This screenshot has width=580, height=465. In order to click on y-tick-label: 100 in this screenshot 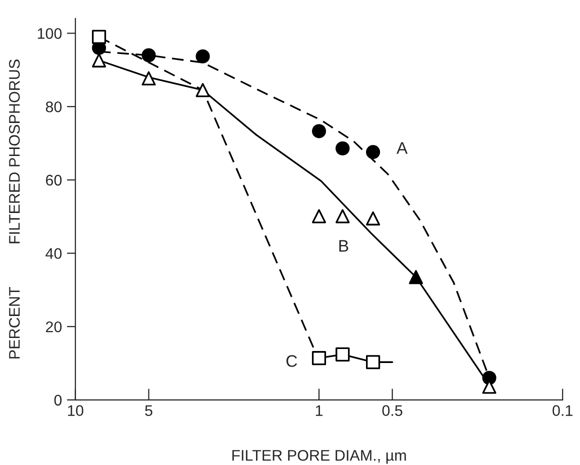, I will do `click(50, 33)`.